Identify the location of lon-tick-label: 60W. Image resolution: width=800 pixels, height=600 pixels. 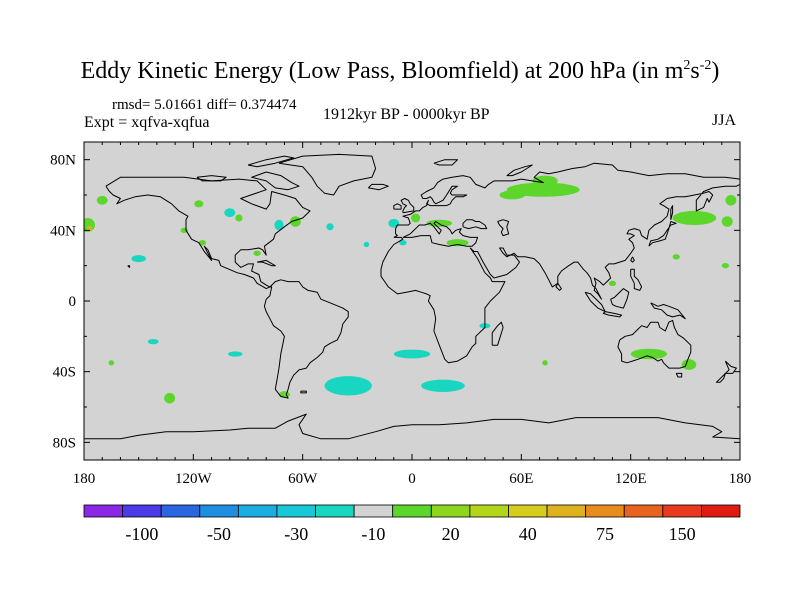
(303, 479).